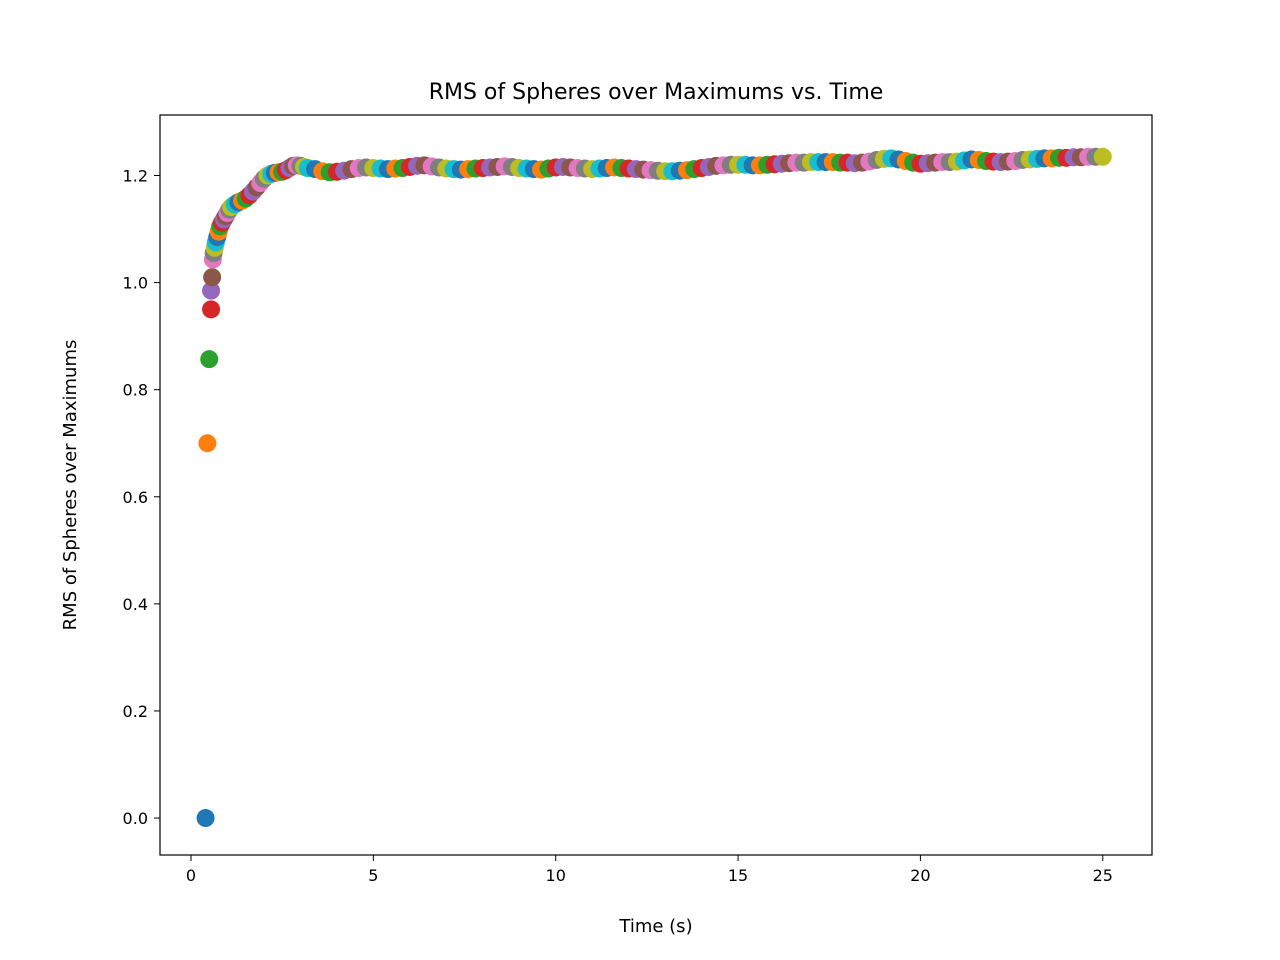  What do you see at coordinates (373, 875) in the screenshot?
I see `x-tick-label: 5` at bounding box center [373, 875].